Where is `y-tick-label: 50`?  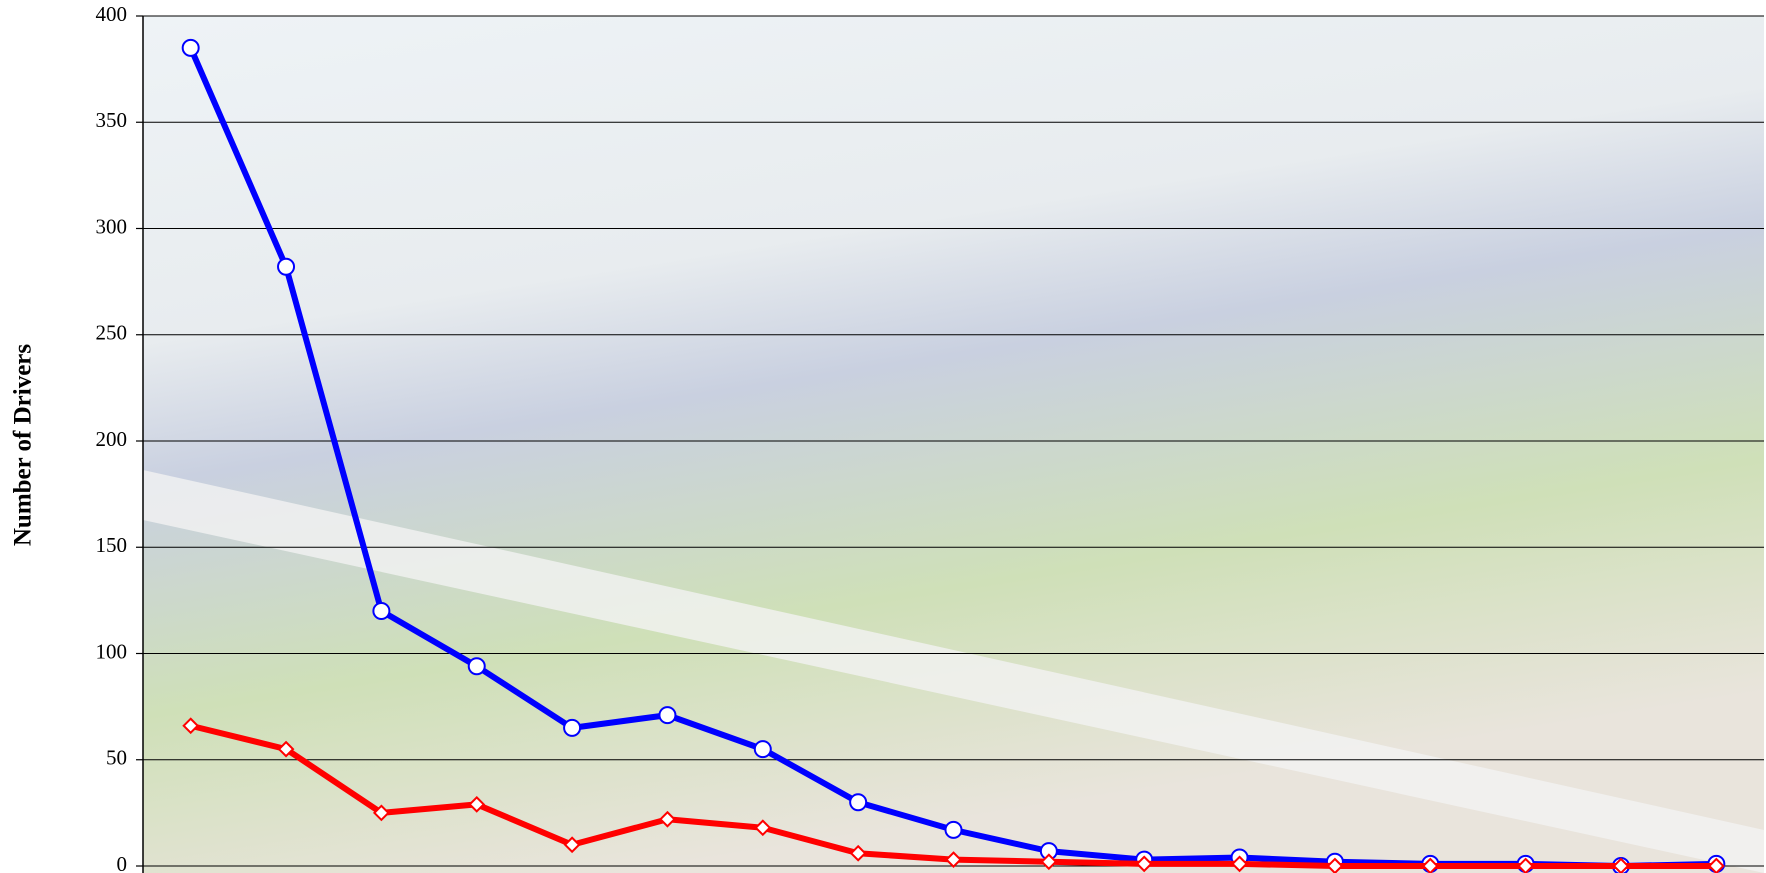 y-tick-label: 50 is located at coordinates (116, 758).